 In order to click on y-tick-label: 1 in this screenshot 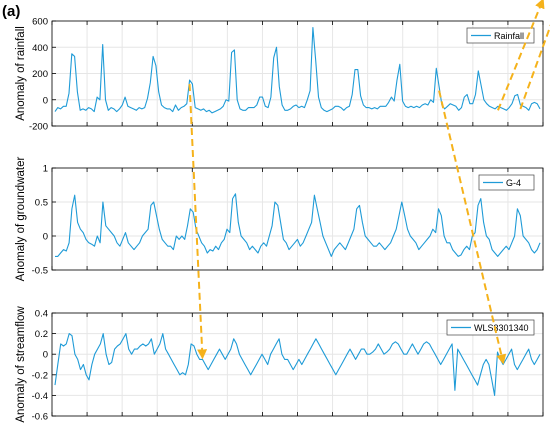, I will do `click(45, 169)`.